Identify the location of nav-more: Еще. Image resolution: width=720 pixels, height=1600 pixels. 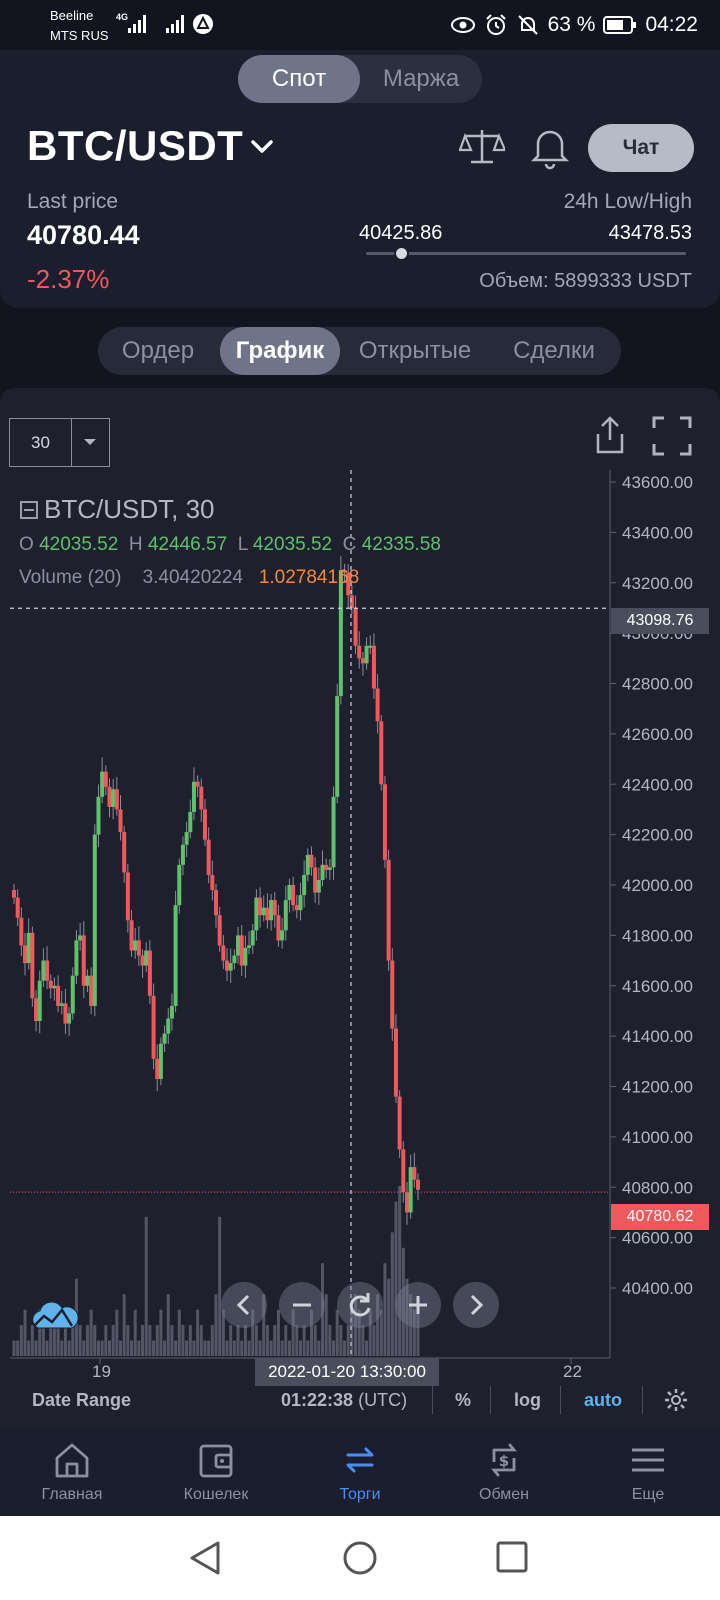
(648, 1472).